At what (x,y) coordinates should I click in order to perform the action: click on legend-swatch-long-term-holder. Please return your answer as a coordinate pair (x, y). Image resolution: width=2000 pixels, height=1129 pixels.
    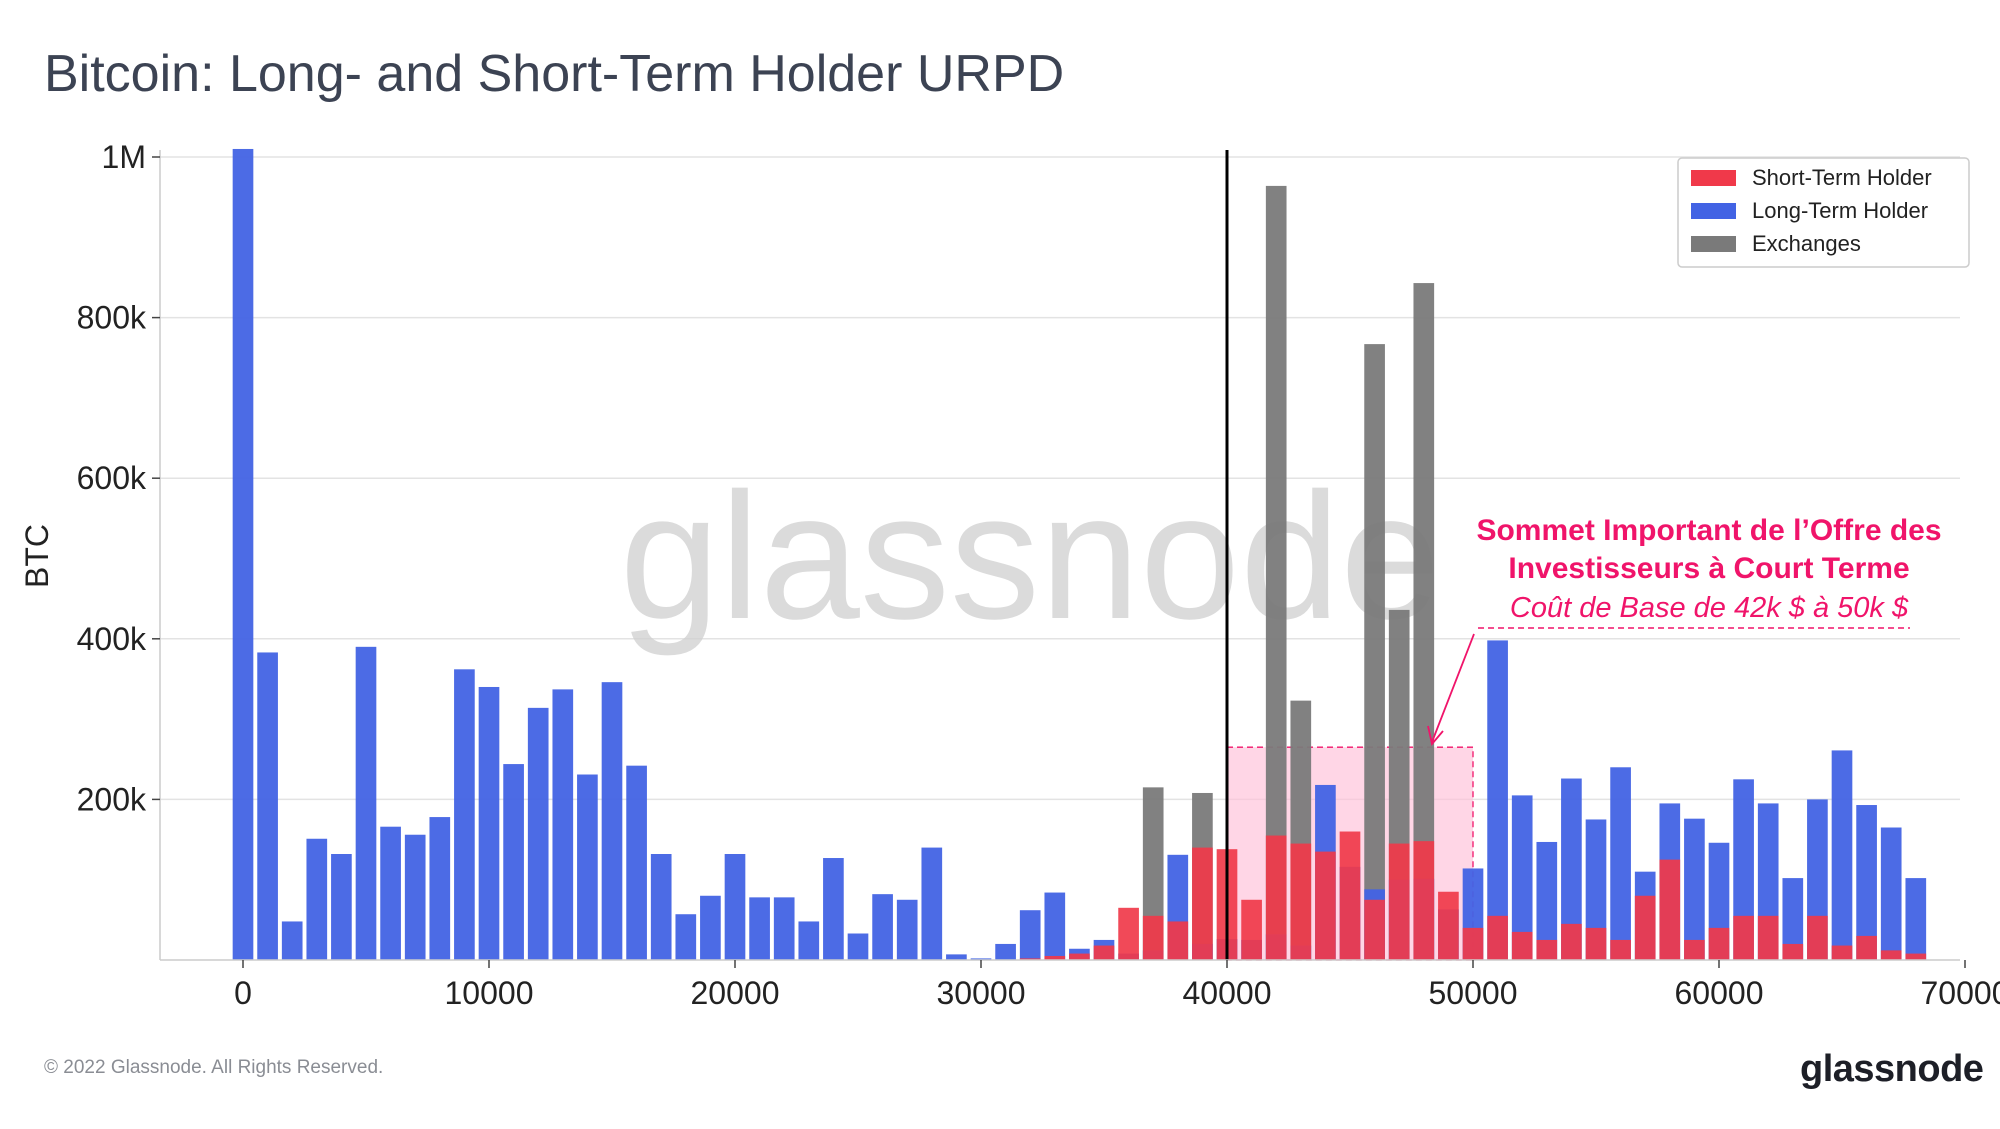
    Looking at the image, I should click on (1713, 211).